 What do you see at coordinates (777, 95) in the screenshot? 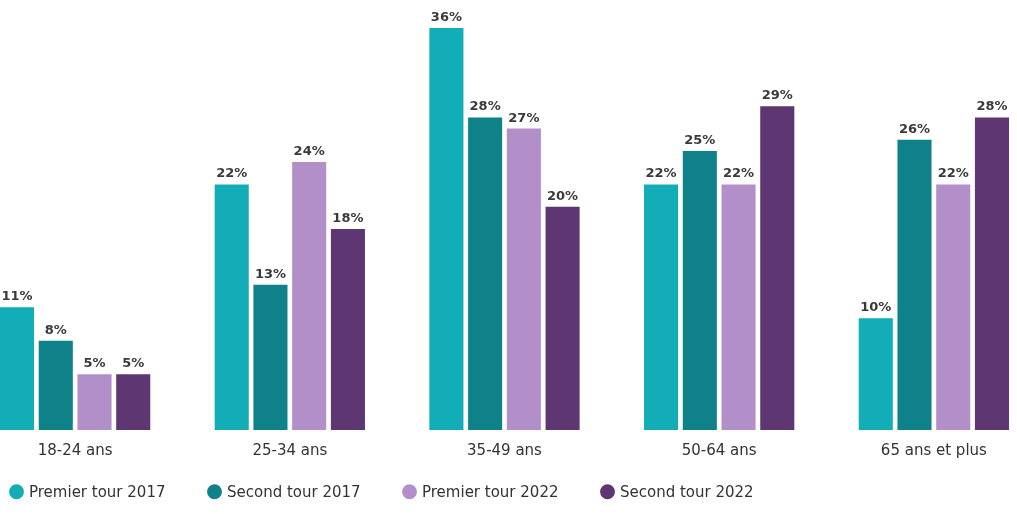
I see `data-label: 29%` at bounding box center [777, 95].